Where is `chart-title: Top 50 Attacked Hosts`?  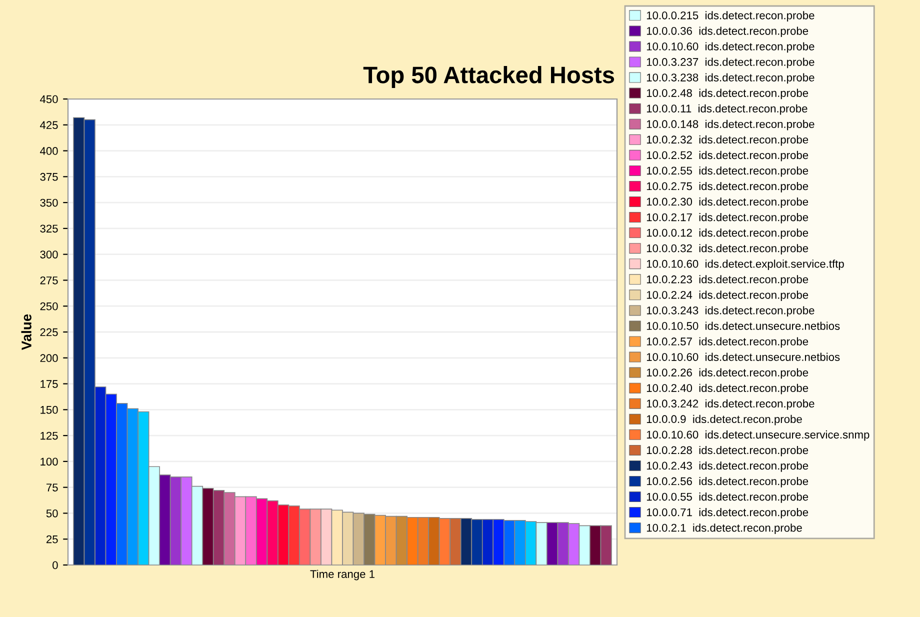 chart-title: Top 50 Attacked Hosts is located at coordinates (488, 77).